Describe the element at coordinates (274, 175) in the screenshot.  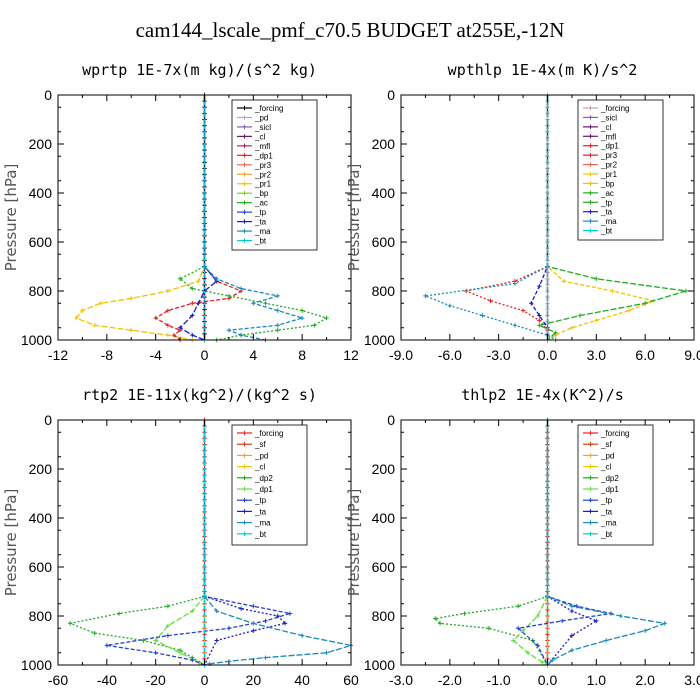
I see `legend-box` at that location.